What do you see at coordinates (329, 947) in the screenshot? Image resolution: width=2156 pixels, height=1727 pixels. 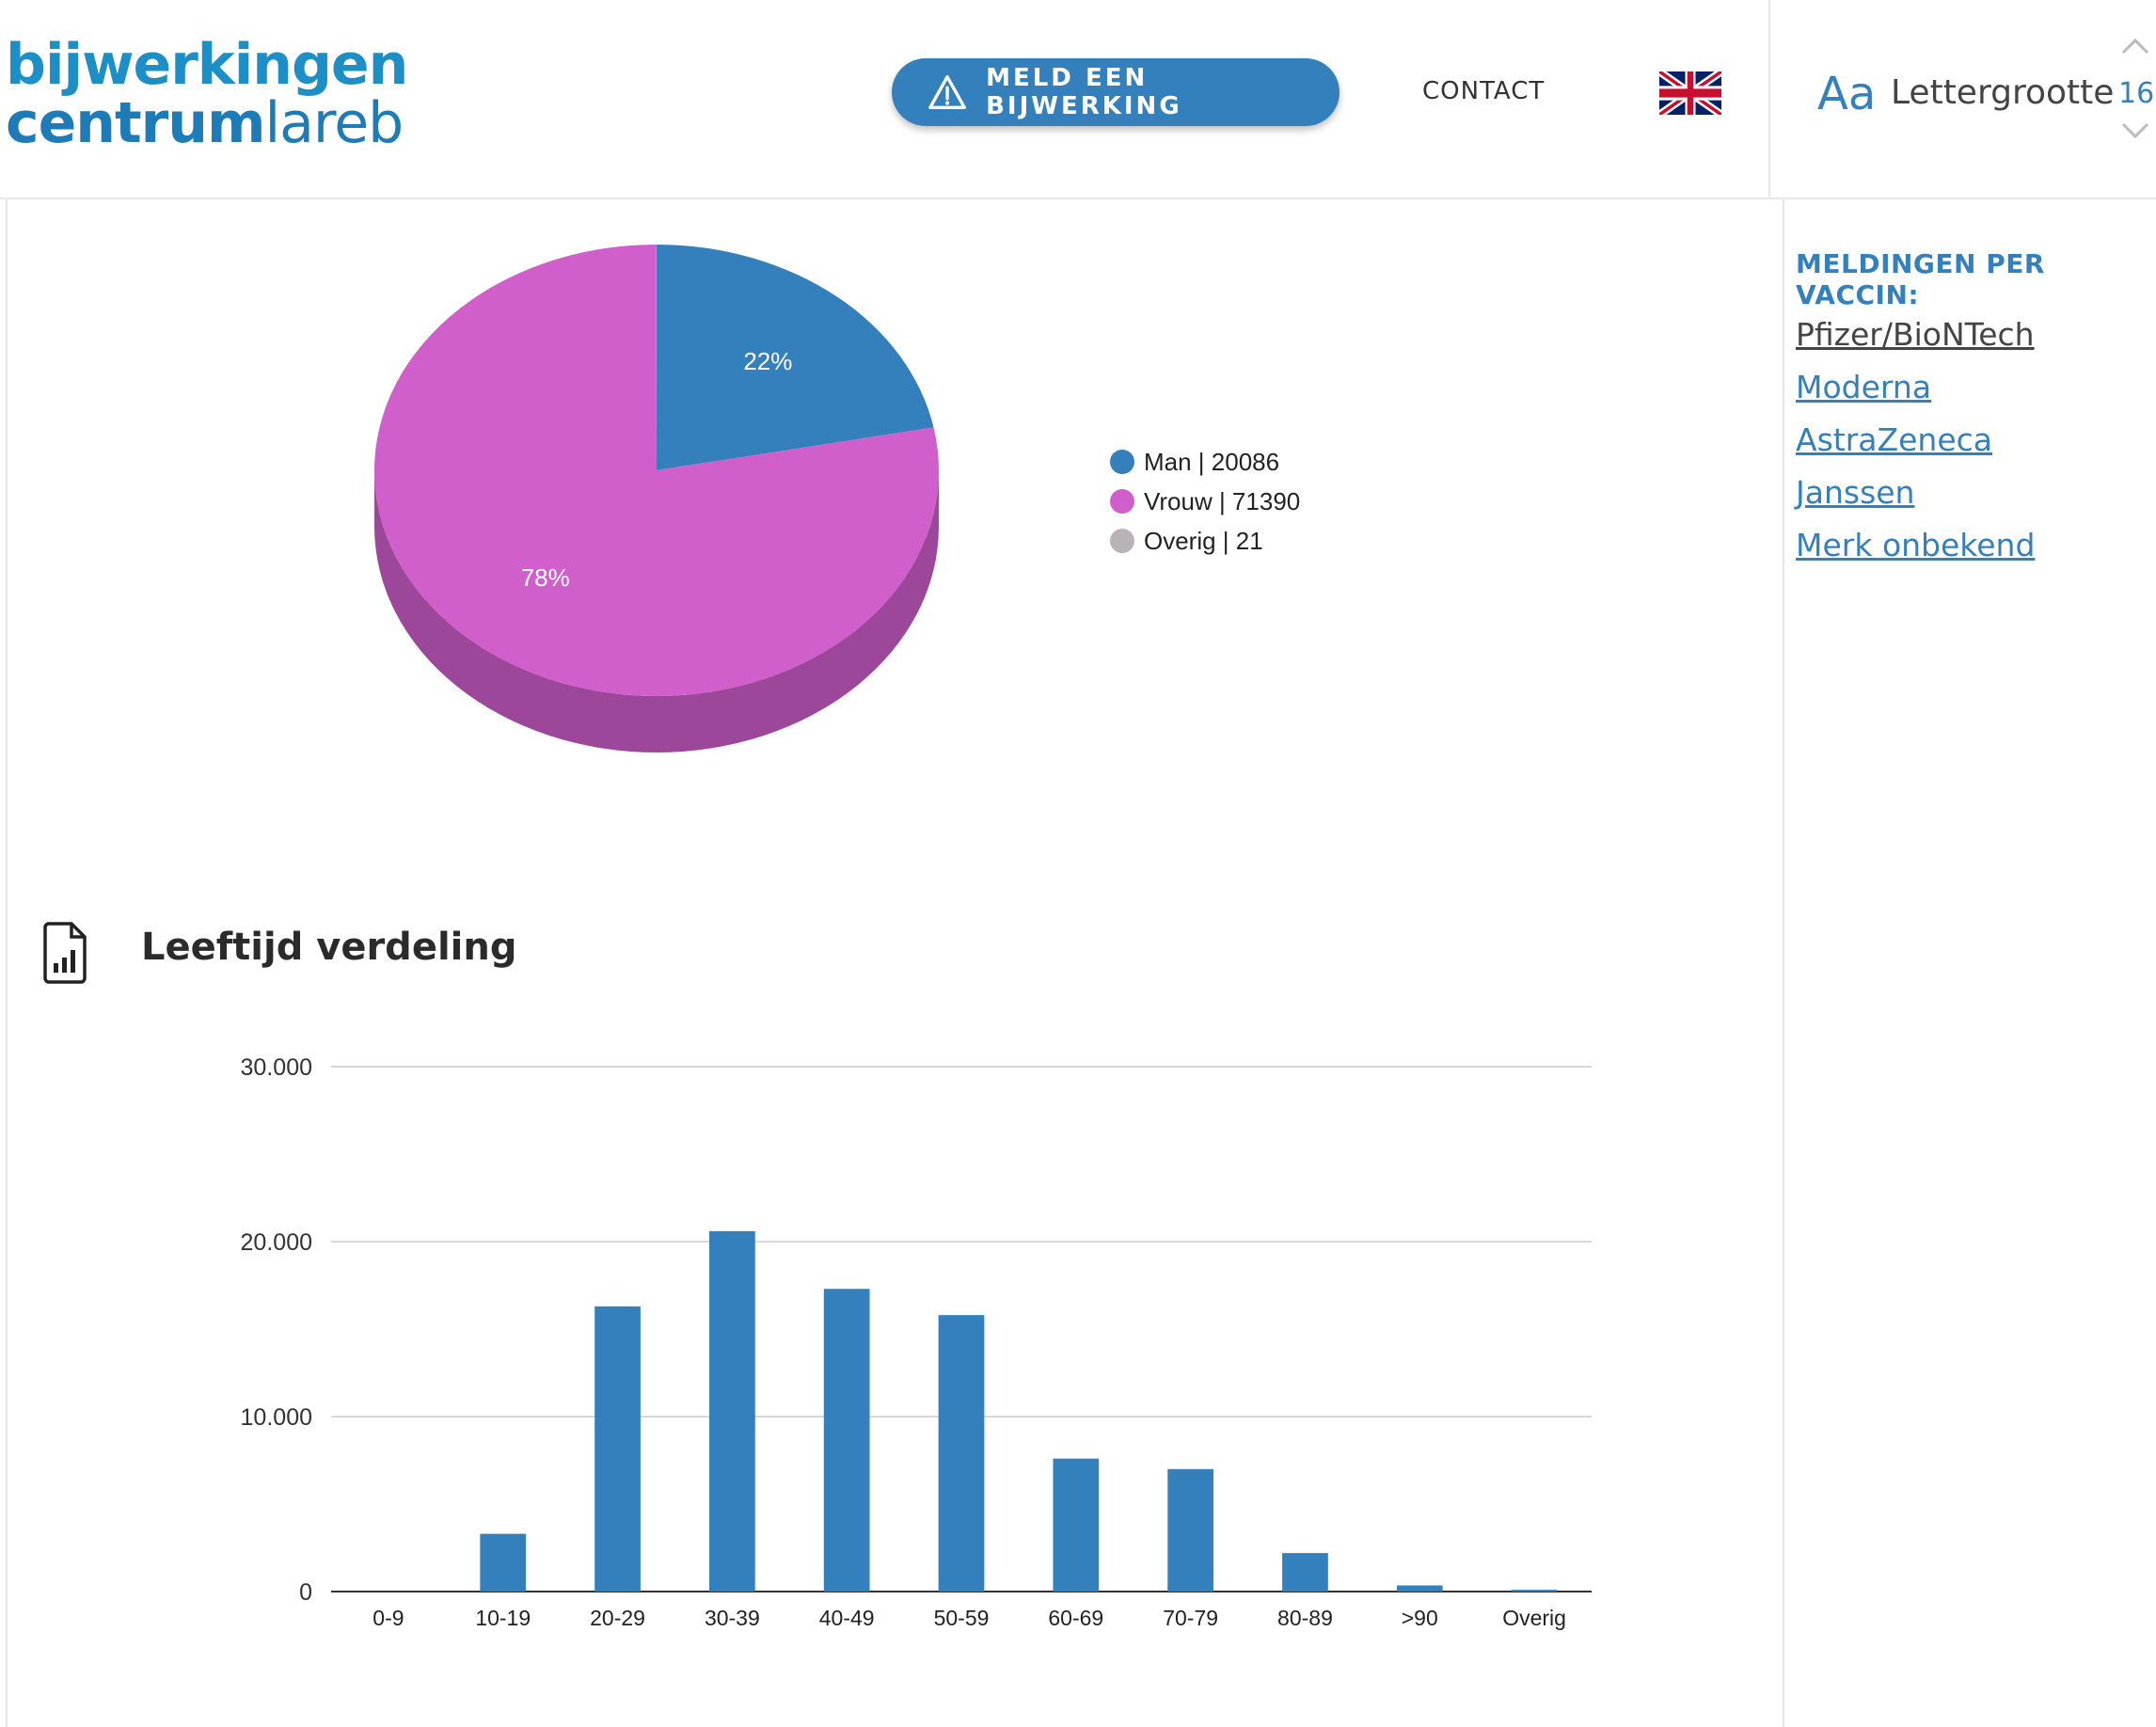 I see `age-distribution-title: Leeftijd verdeling` at bounding box center [329, 947].